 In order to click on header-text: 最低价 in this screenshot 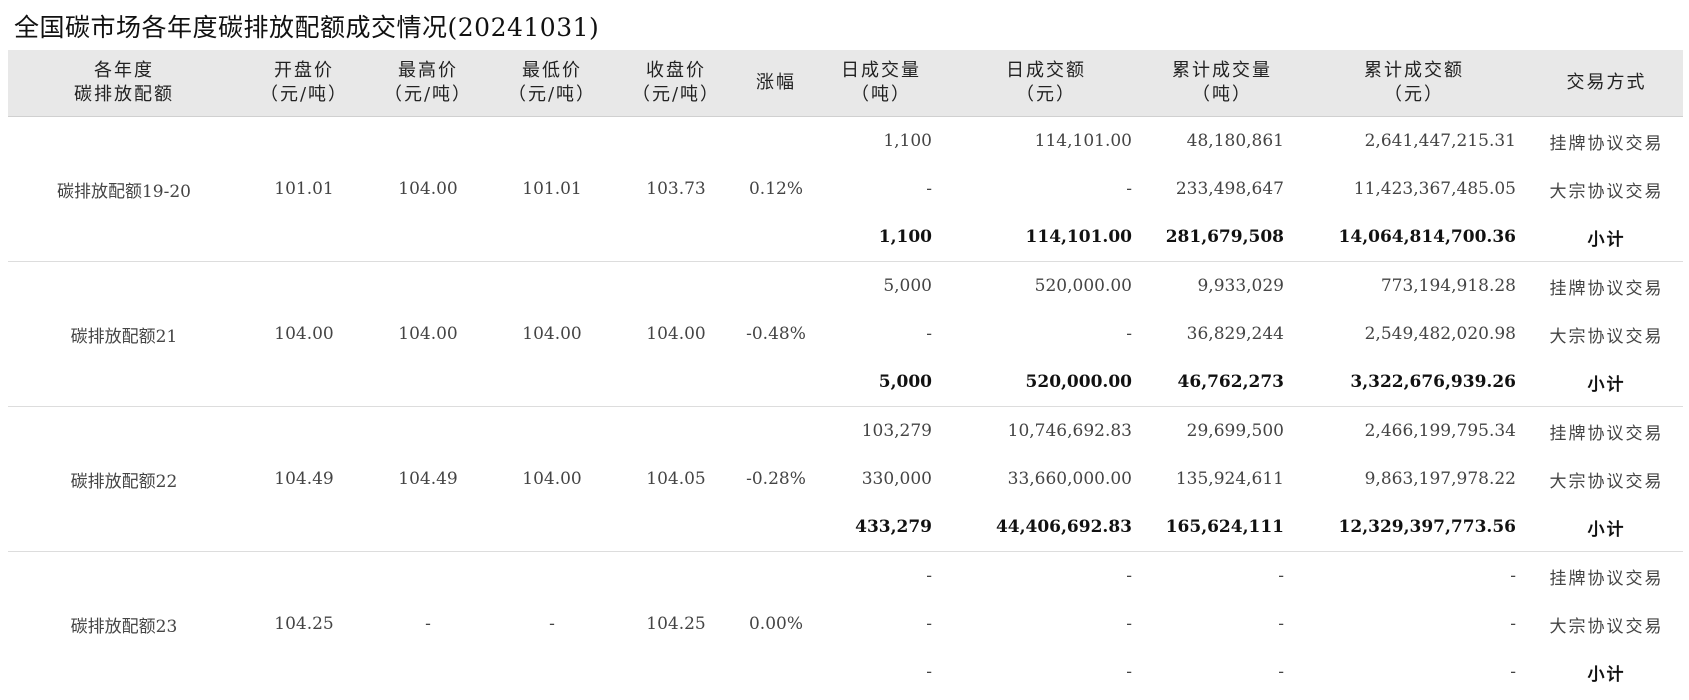, I will do `click(552, 70)`.